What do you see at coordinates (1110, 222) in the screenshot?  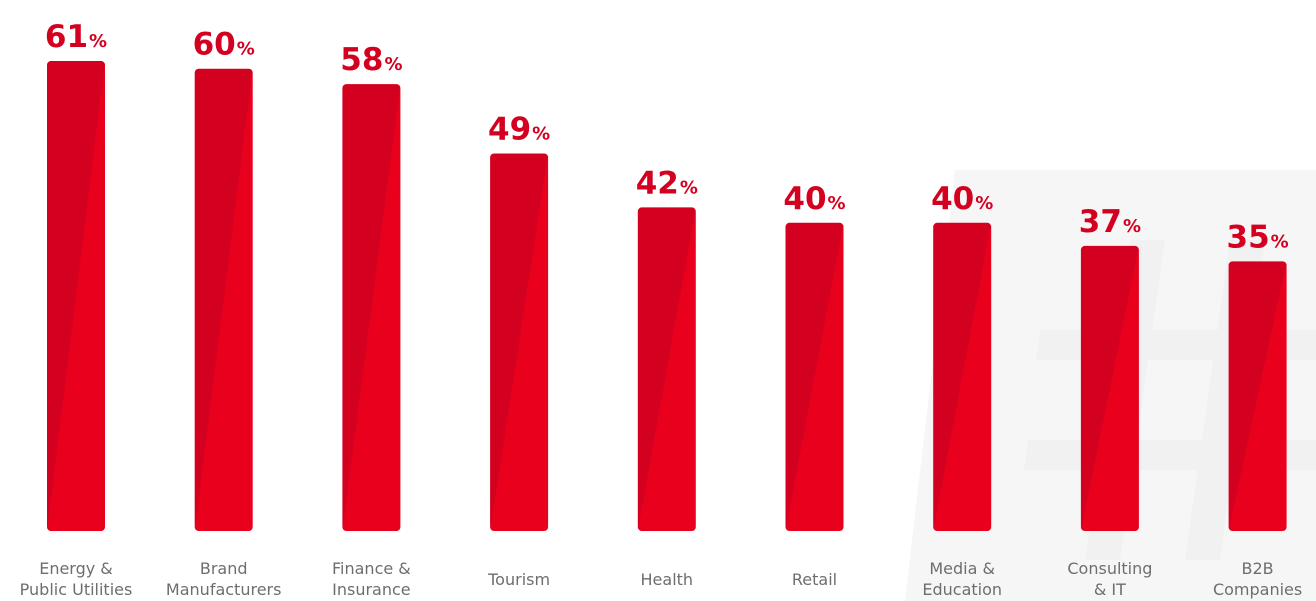 I see `value-label: 37%` at bounding box center [1110, 222].